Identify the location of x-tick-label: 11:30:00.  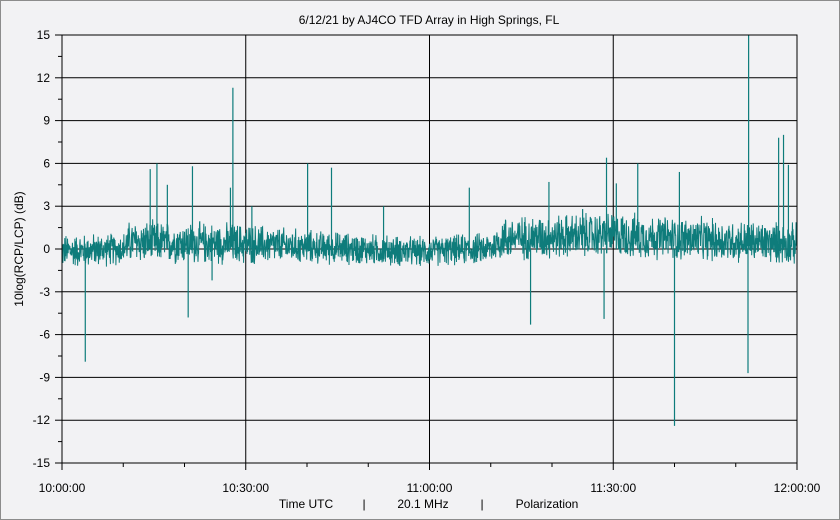
(613, 488).